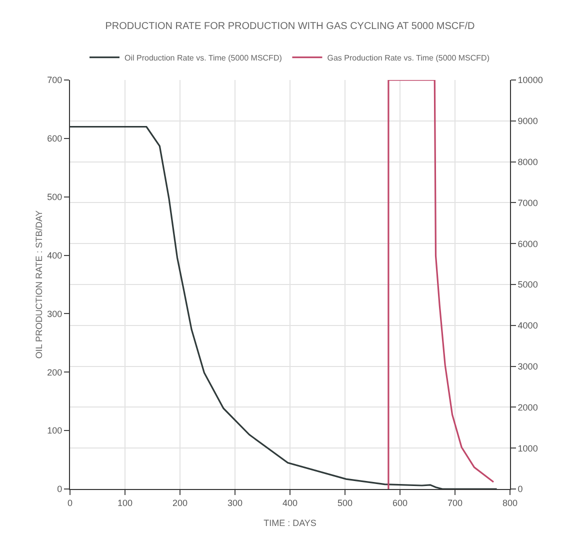 The width and height of the screenshot is (580, 549). What do you see at coordinates (528, 448) in the screenshot?
I see `y2-tick-label: 1000` at bounding box center [528, 448].